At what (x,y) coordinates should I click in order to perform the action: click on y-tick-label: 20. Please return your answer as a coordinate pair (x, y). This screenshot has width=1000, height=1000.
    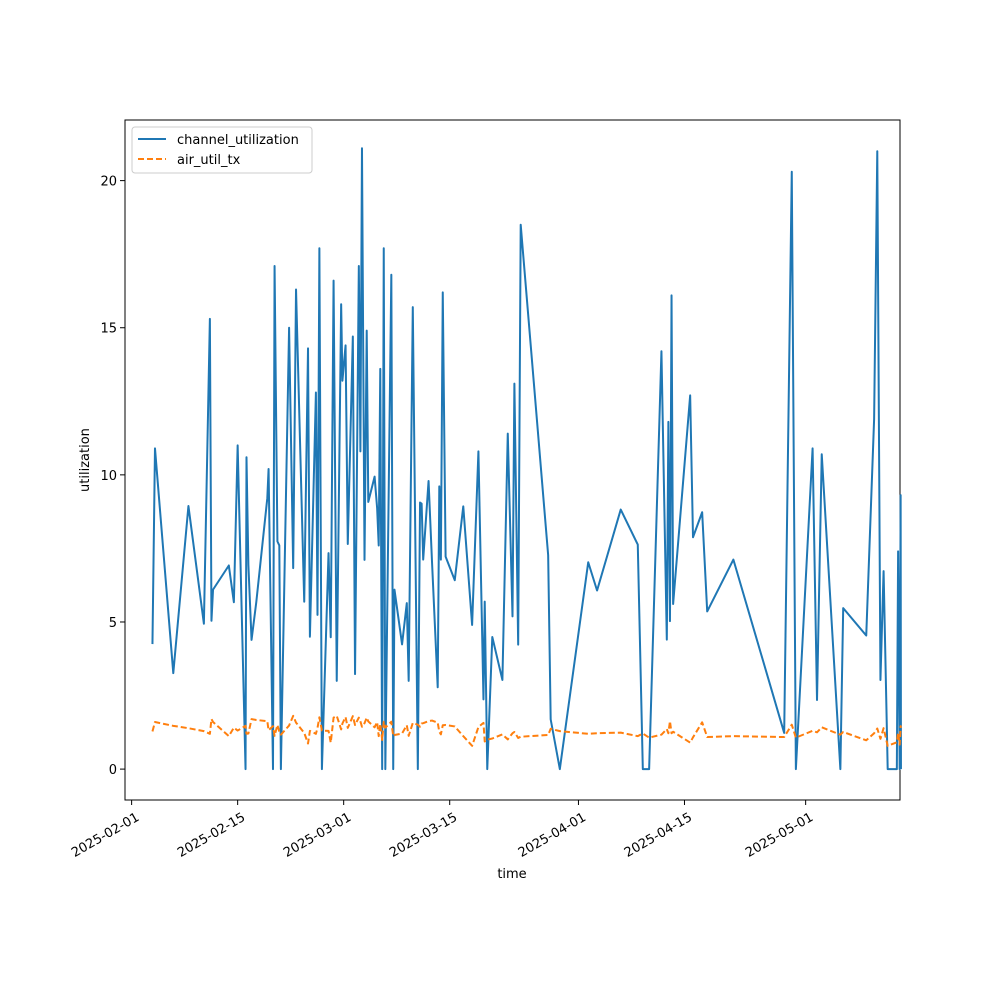
    Looking at the image, I should click on (108, 182).